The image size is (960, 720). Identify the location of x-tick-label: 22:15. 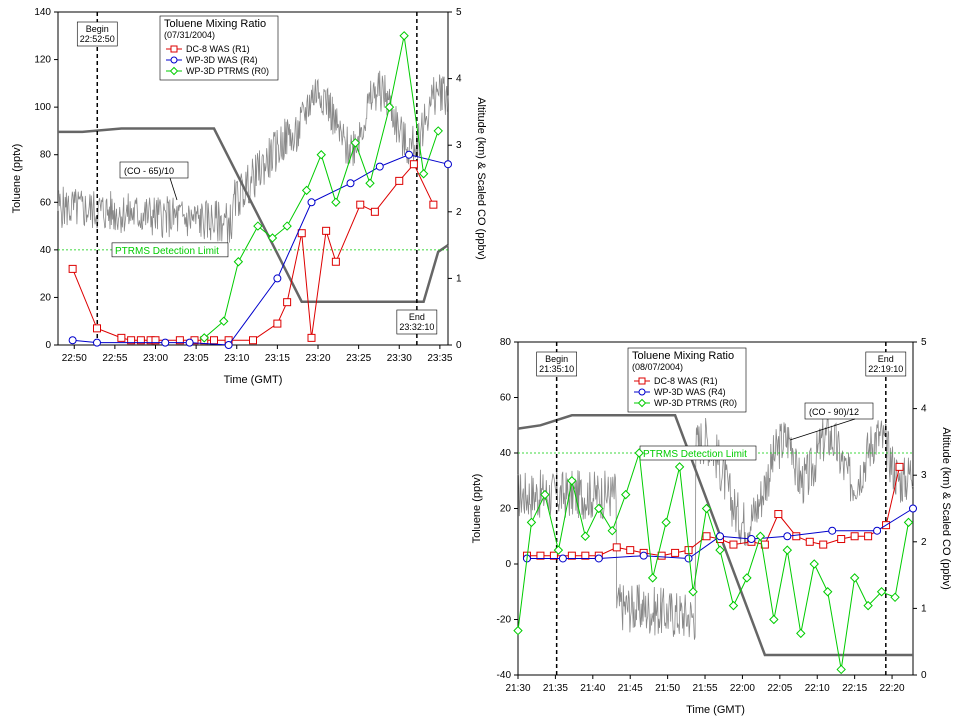
(854, 688).